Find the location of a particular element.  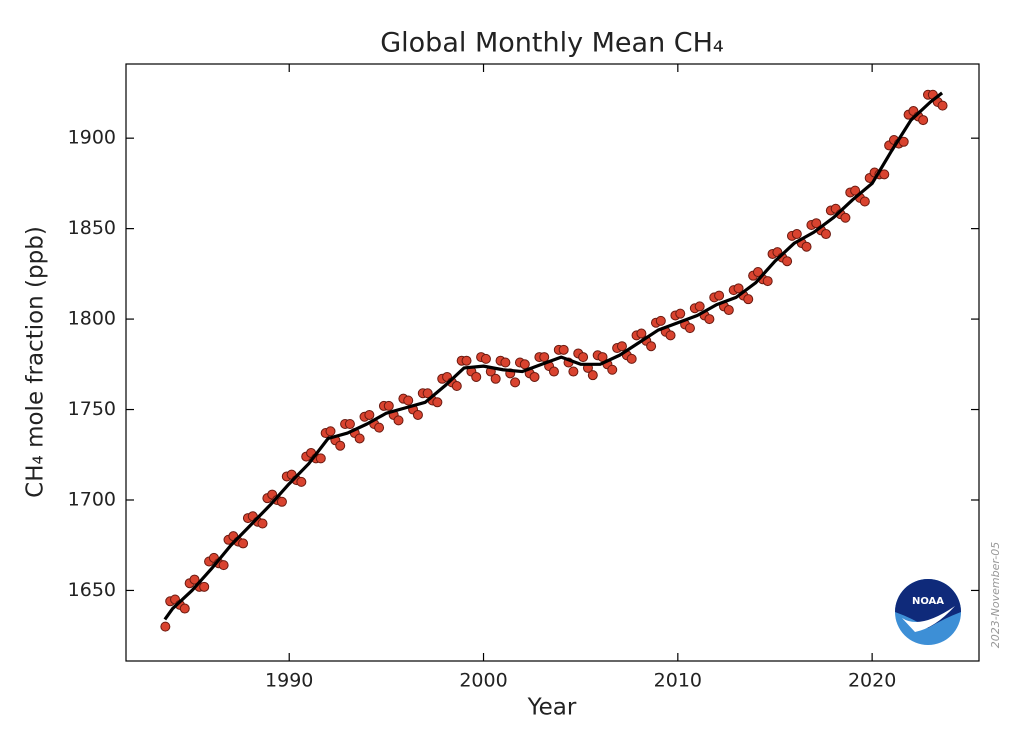

x-axis-label: Year is located at coordinates (552, 708).